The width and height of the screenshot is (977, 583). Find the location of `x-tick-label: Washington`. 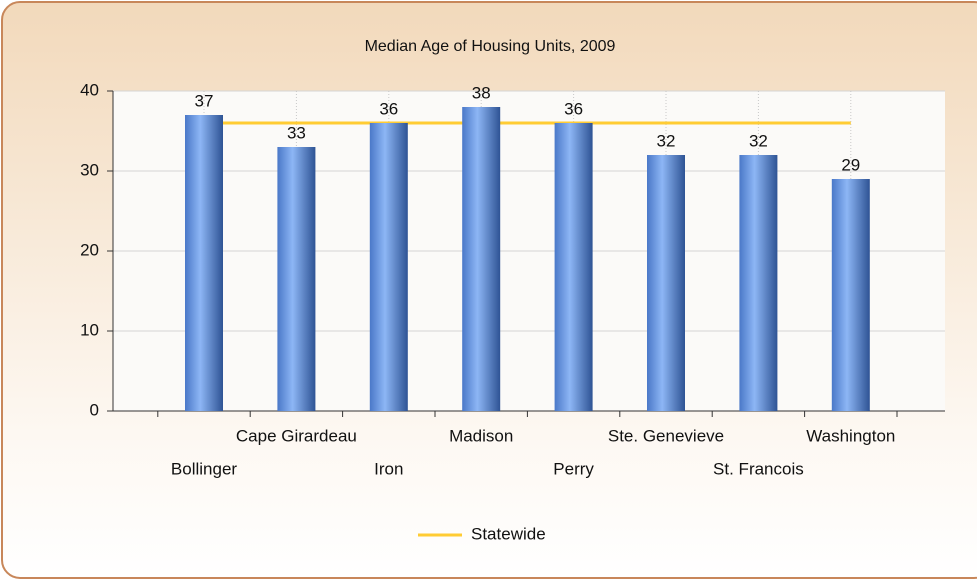

x-tick-label: Washington is located at coordinates (850, 435).